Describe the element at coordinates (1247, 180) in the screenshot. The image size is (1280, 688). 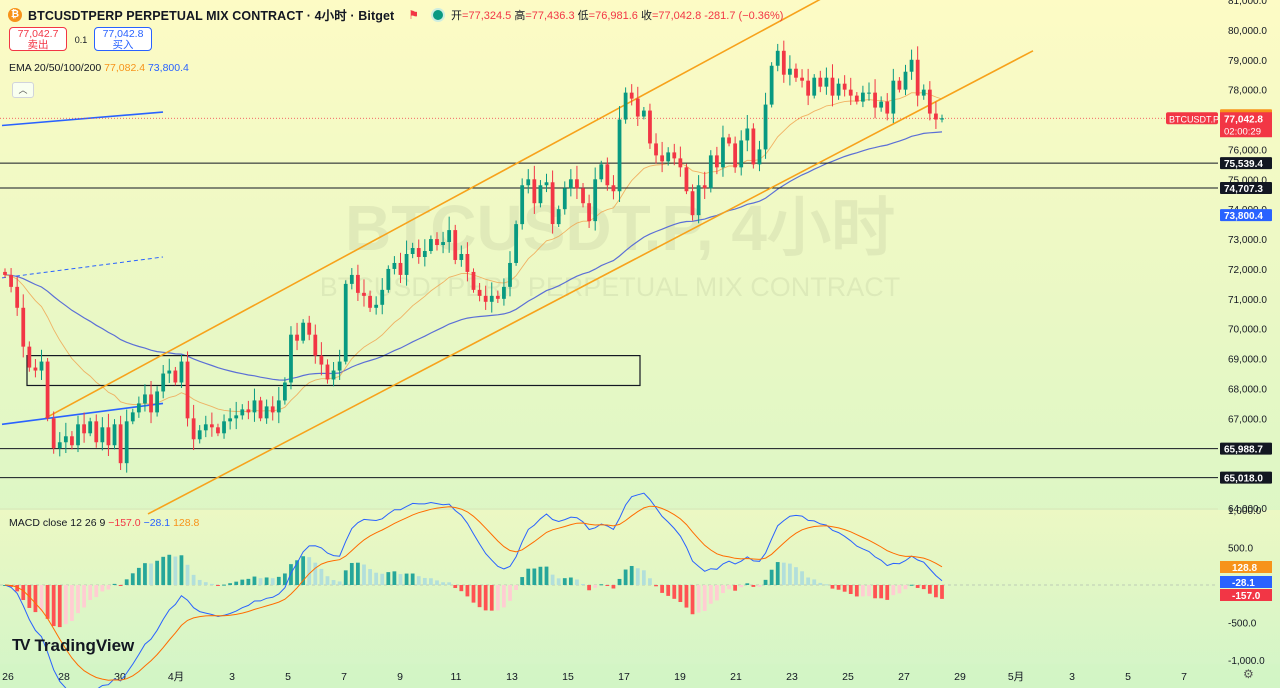
I see `y-tick-label: 75,000.0` at that location.